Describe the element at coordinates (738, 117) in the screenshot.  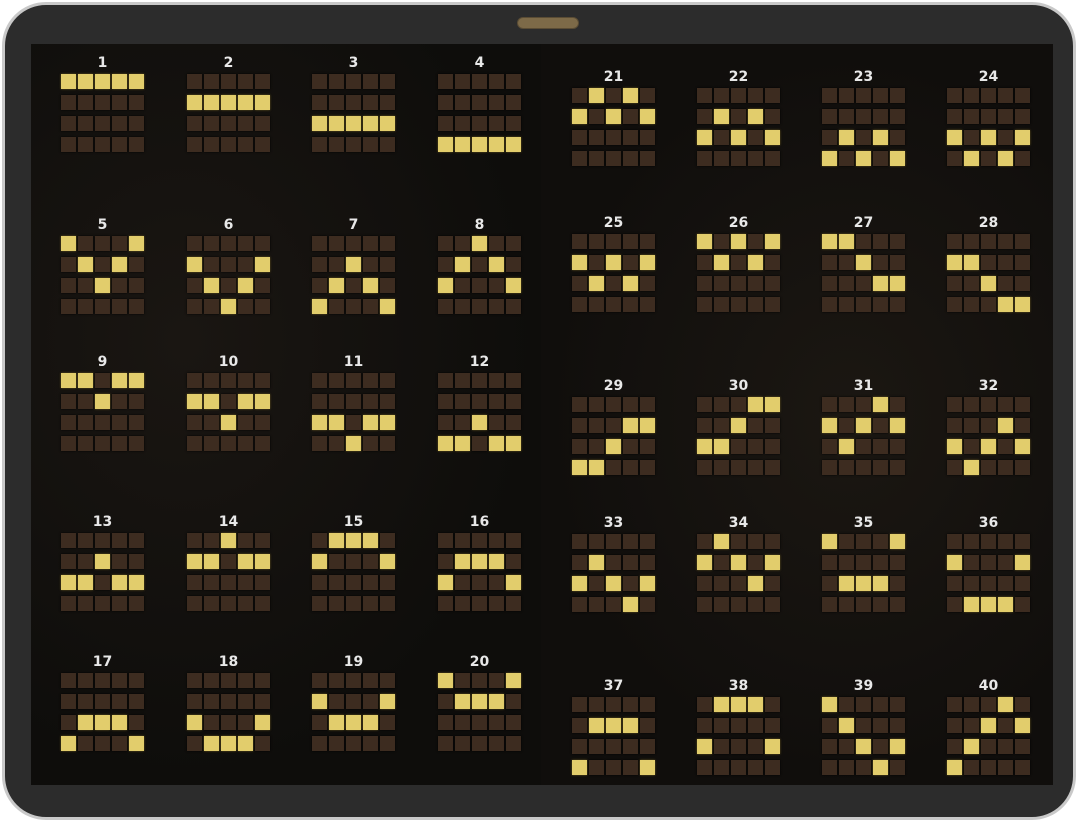
I see `payline-22: 22` at that location.